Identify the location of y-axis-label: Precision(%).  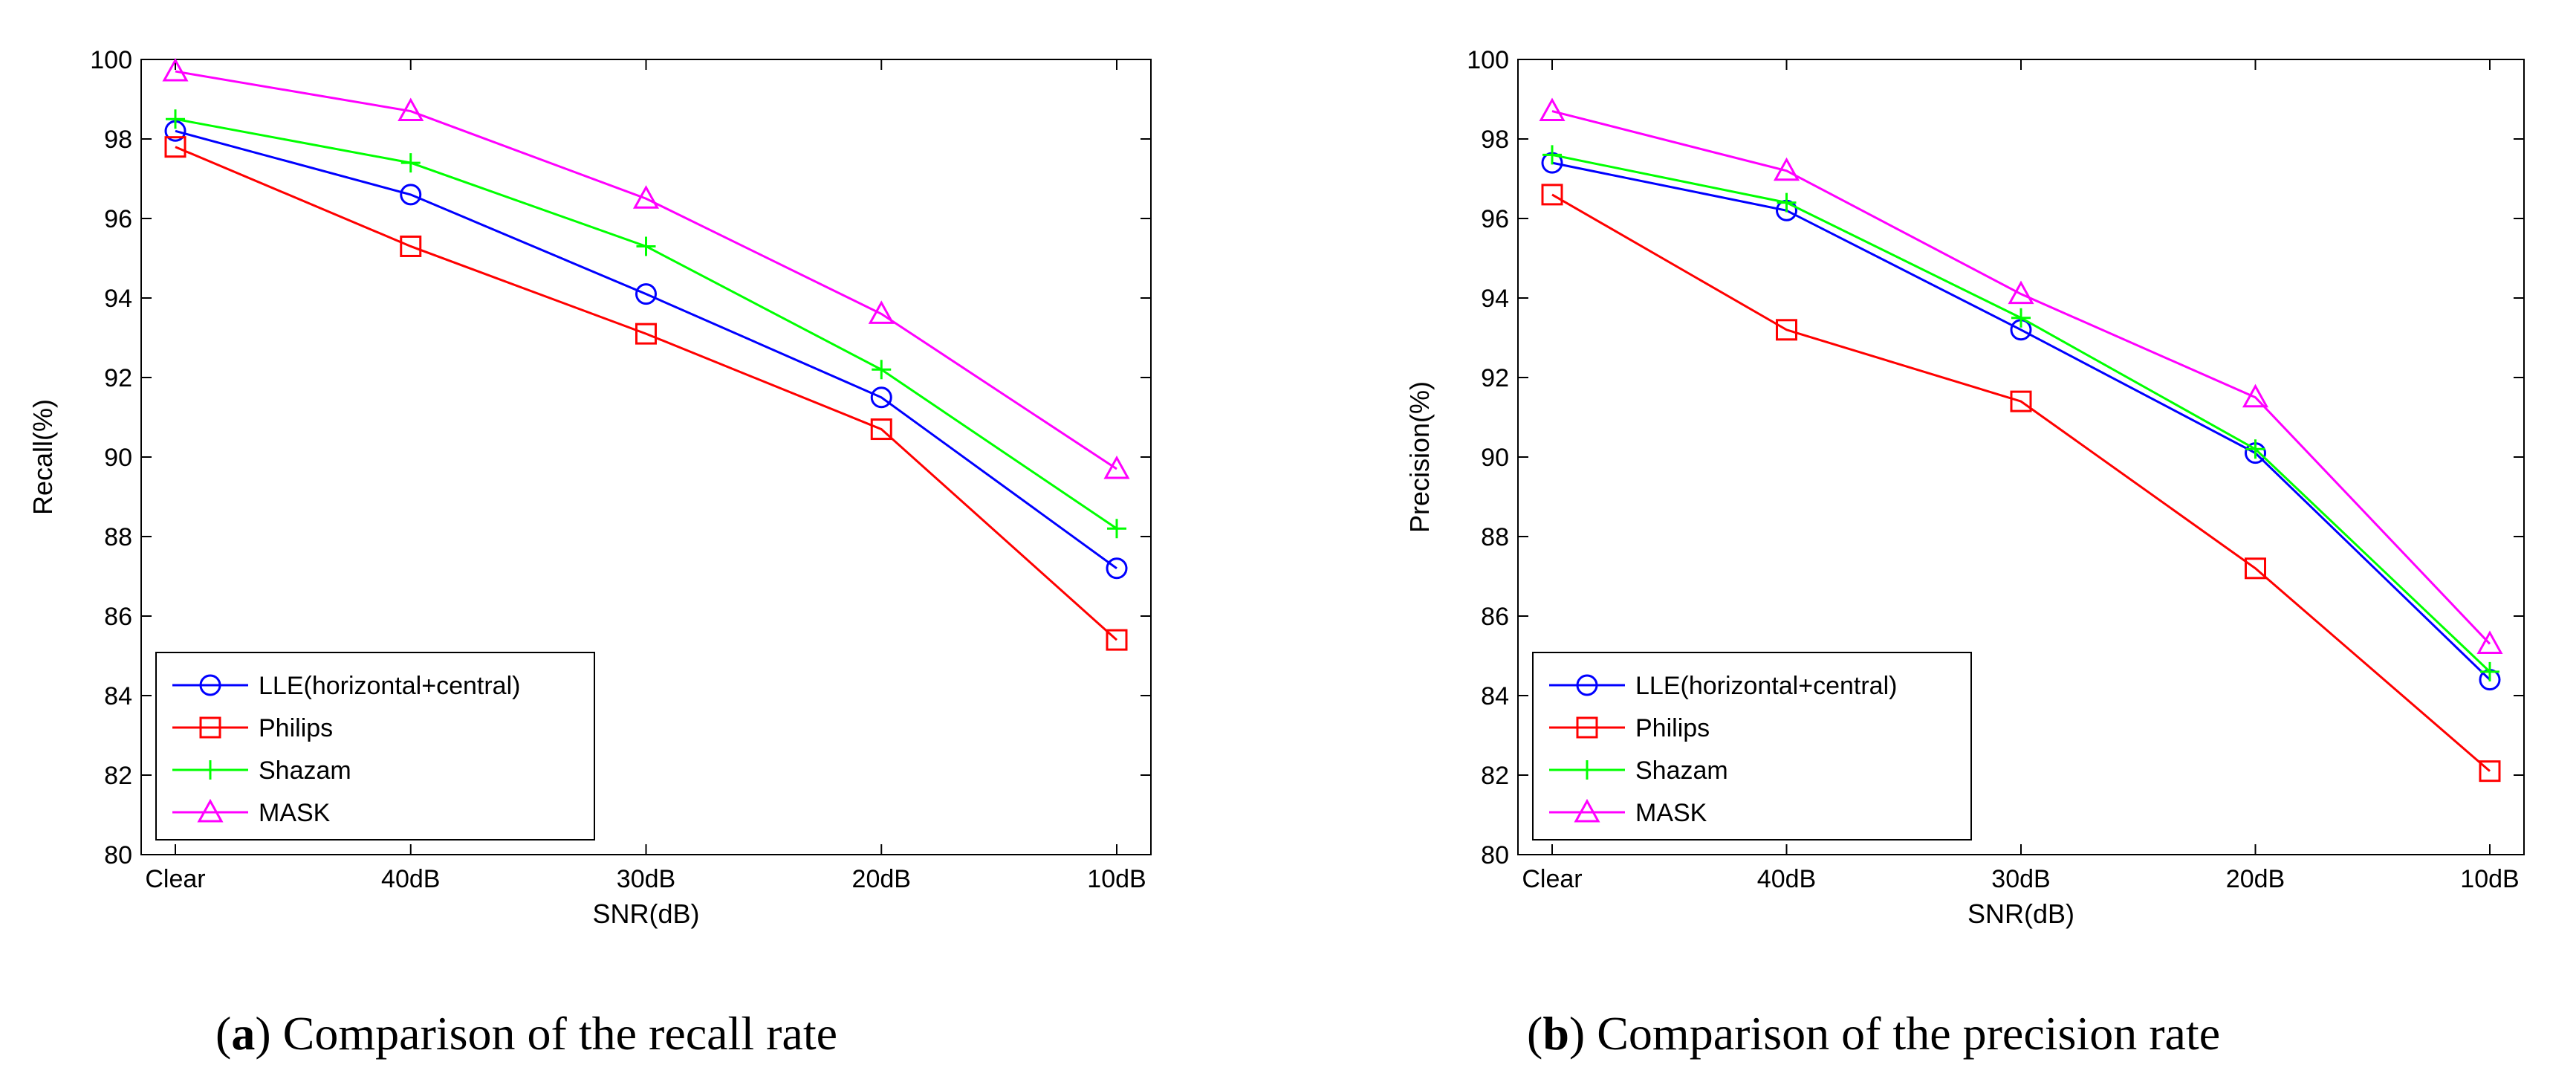
(1419, 457).